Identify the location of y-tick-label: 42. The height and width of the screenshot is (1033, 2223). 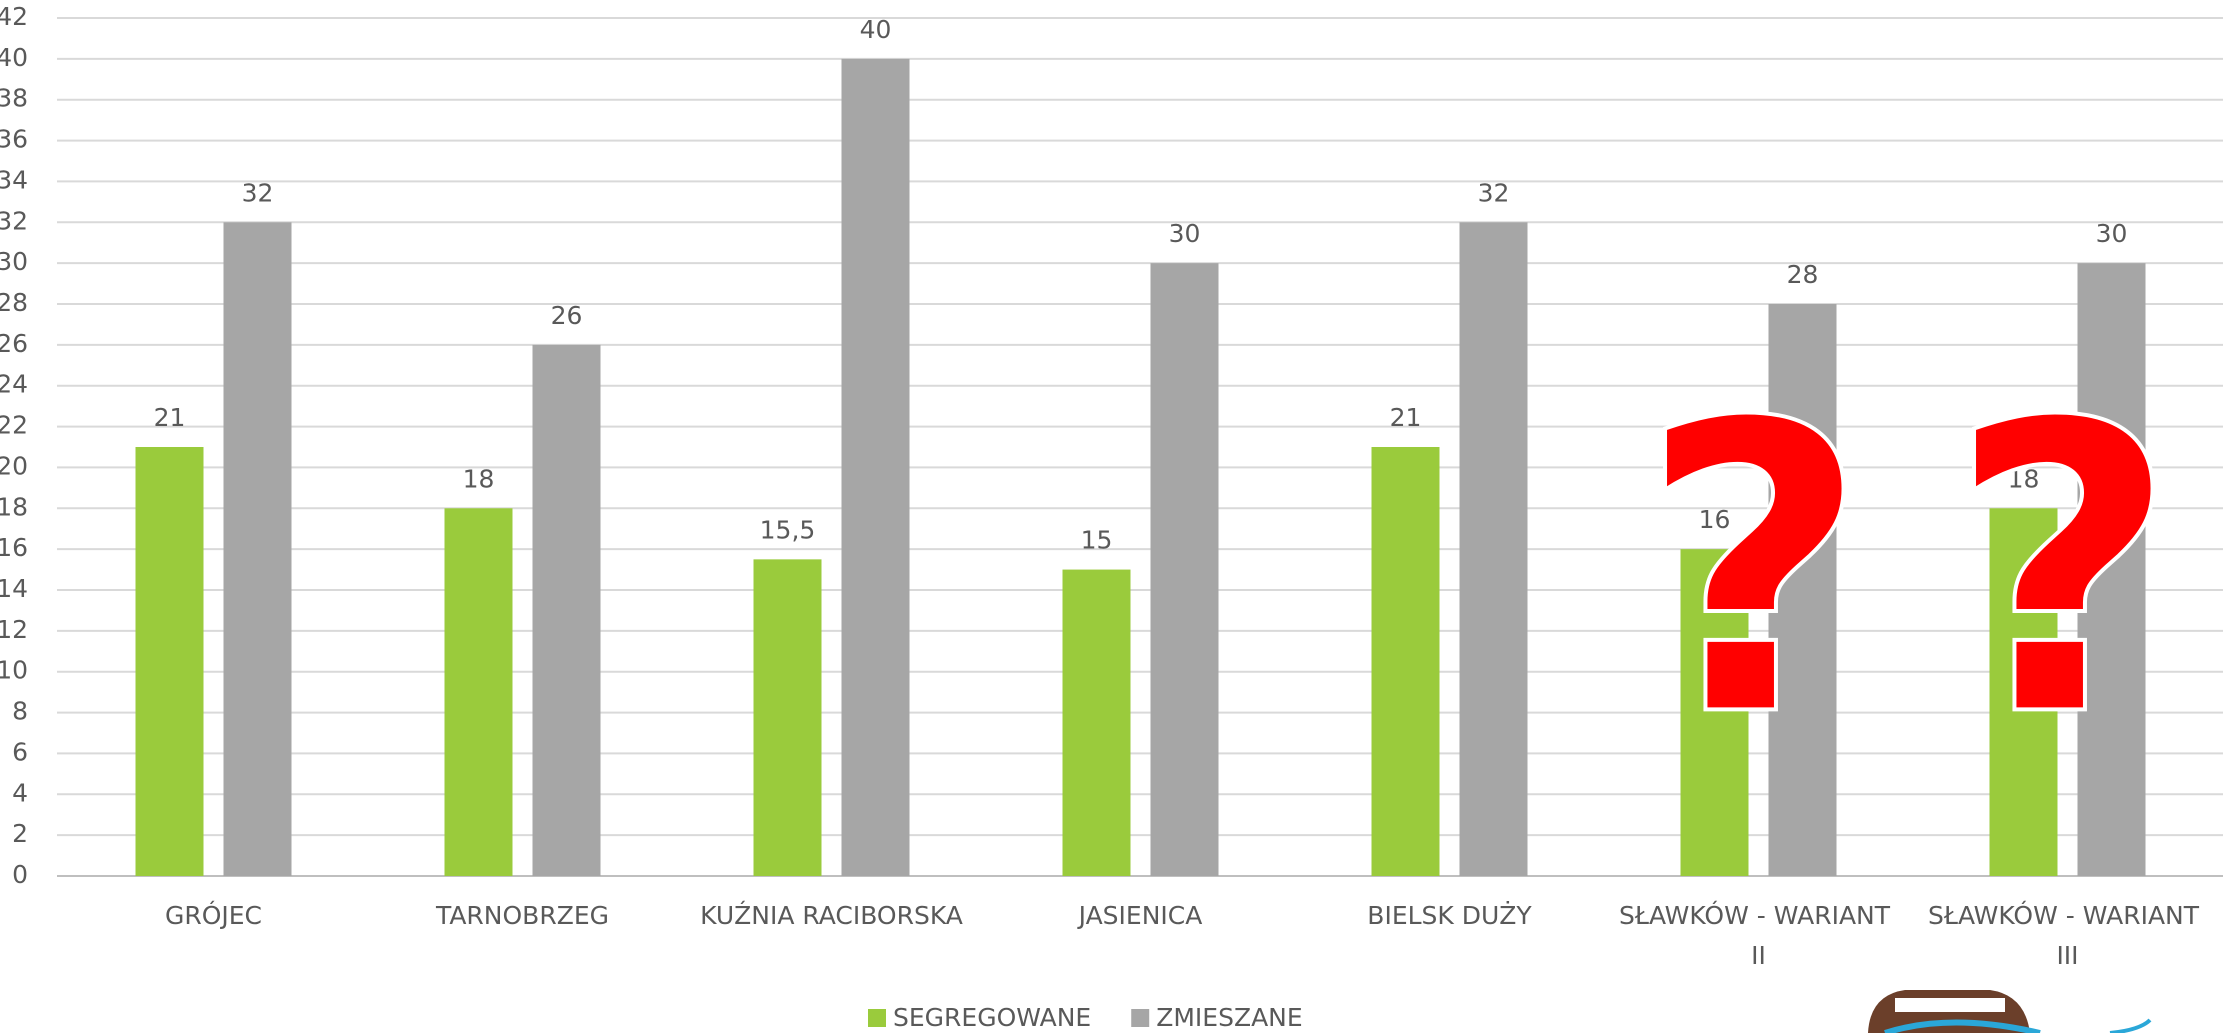
(14, 16).